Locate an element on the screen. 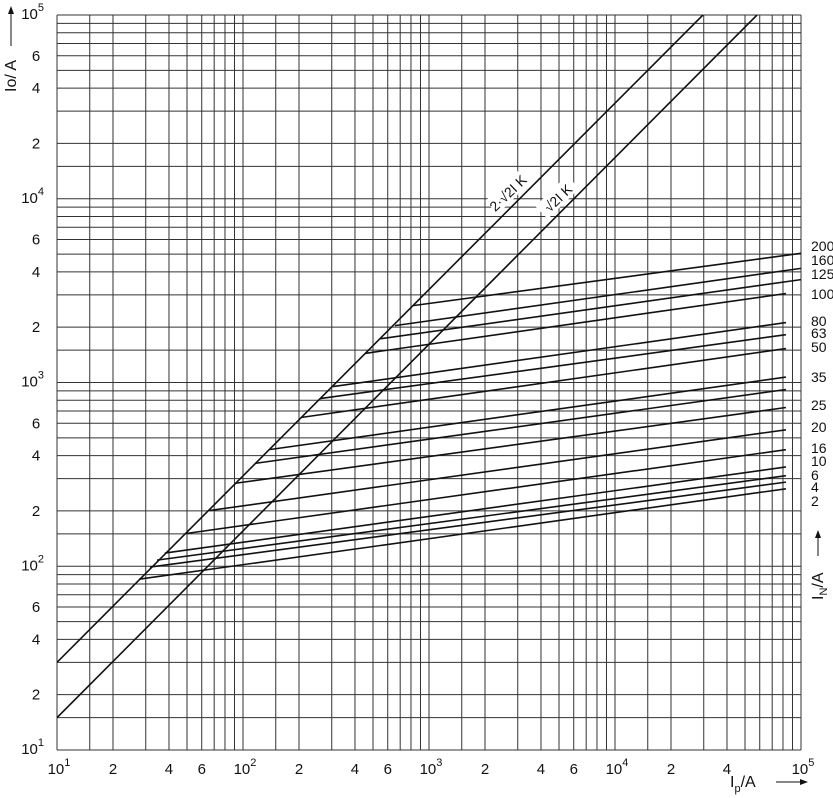  series-axis-arrow-icon is located at coordinates (818, 534).